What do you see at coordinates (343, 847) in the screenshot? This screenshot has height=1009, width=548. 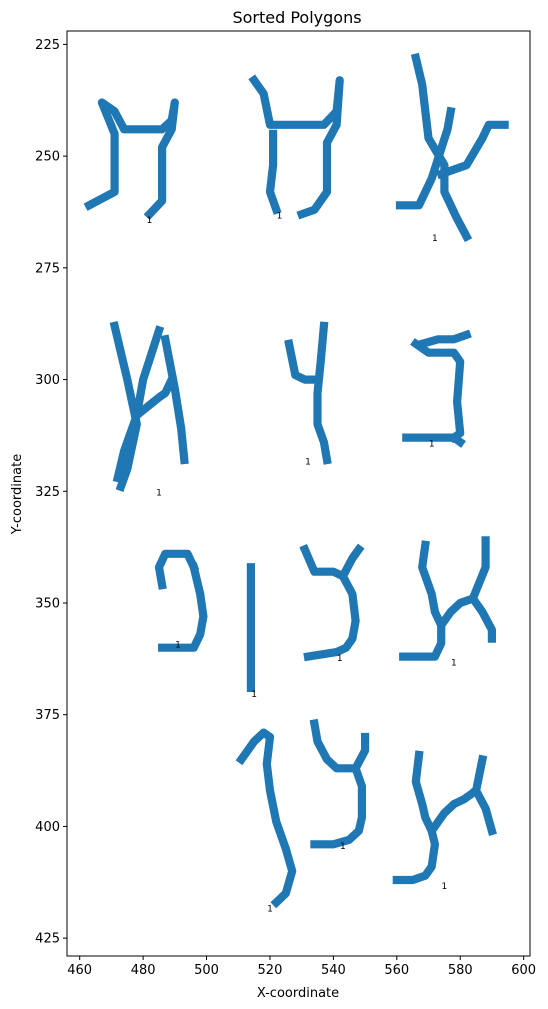 I see `polygon-12-label: 1` at bounding box center [343, 847].